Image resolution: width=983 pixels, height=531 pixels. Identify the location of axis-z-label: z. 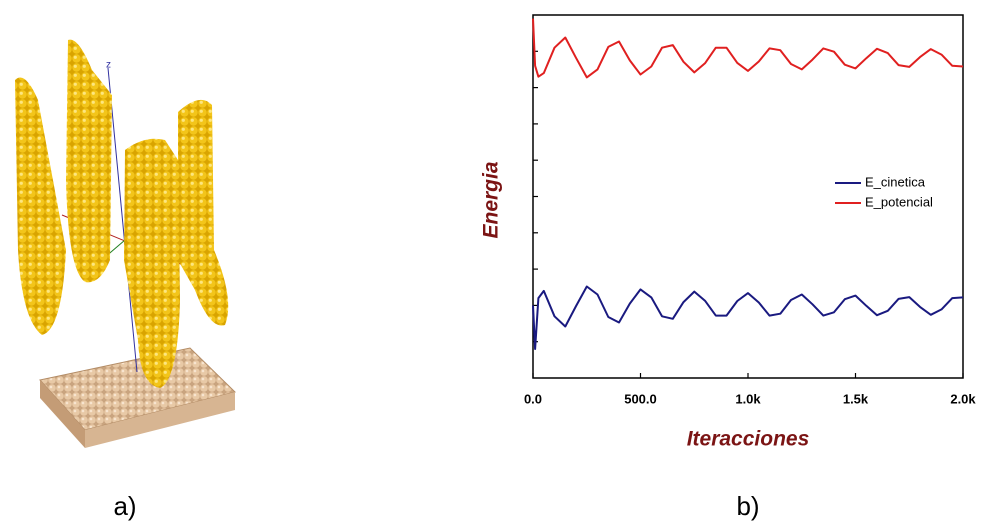
(108, 65).